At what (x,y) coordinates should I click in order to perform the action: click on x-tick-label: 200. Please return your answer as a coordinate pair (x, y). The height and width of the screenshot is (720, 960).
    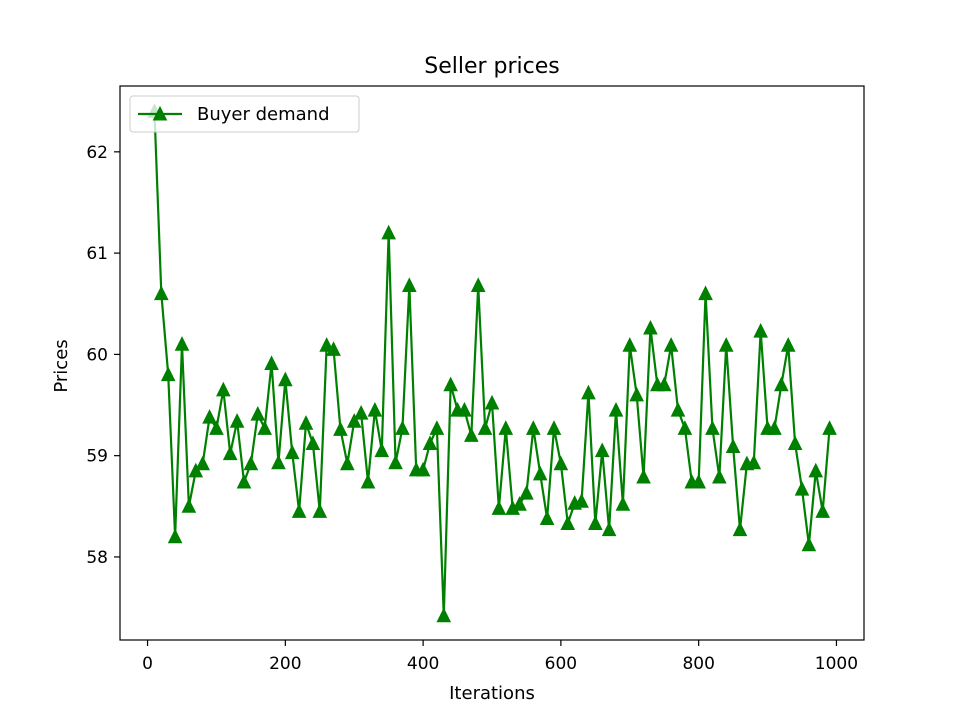
    Looking at the image, I should click on (285, 664).